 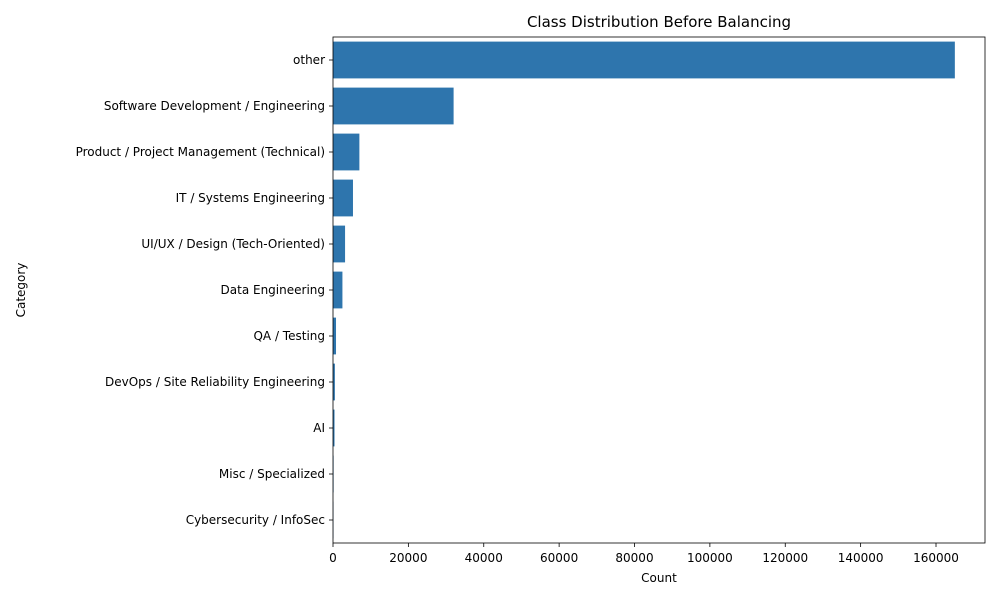 What do you see at coordinates (334, 382) in the screenshot?
I see `bar-devops-site-reliability-engineering` at bounding box center [334, 382].